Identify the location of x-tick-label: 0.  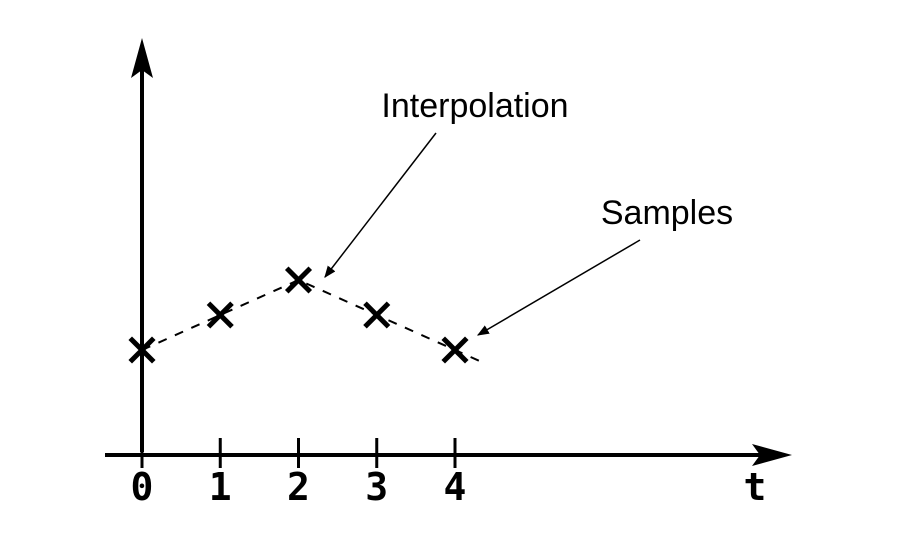
(142, 487).